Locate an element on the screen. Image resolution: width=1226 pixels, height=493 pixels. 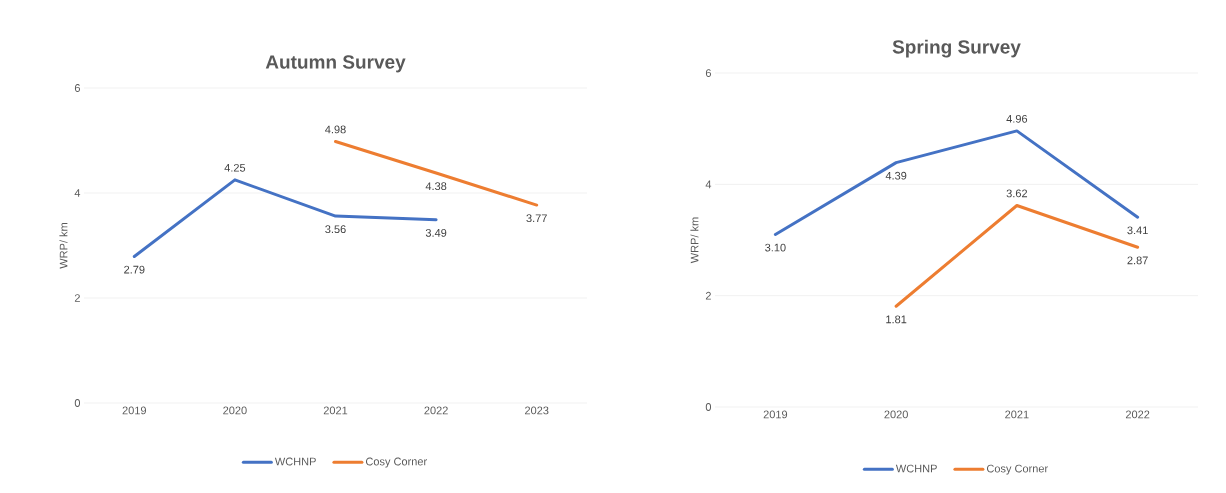
data-label: 3.56 is located at coordinates (335, 229).